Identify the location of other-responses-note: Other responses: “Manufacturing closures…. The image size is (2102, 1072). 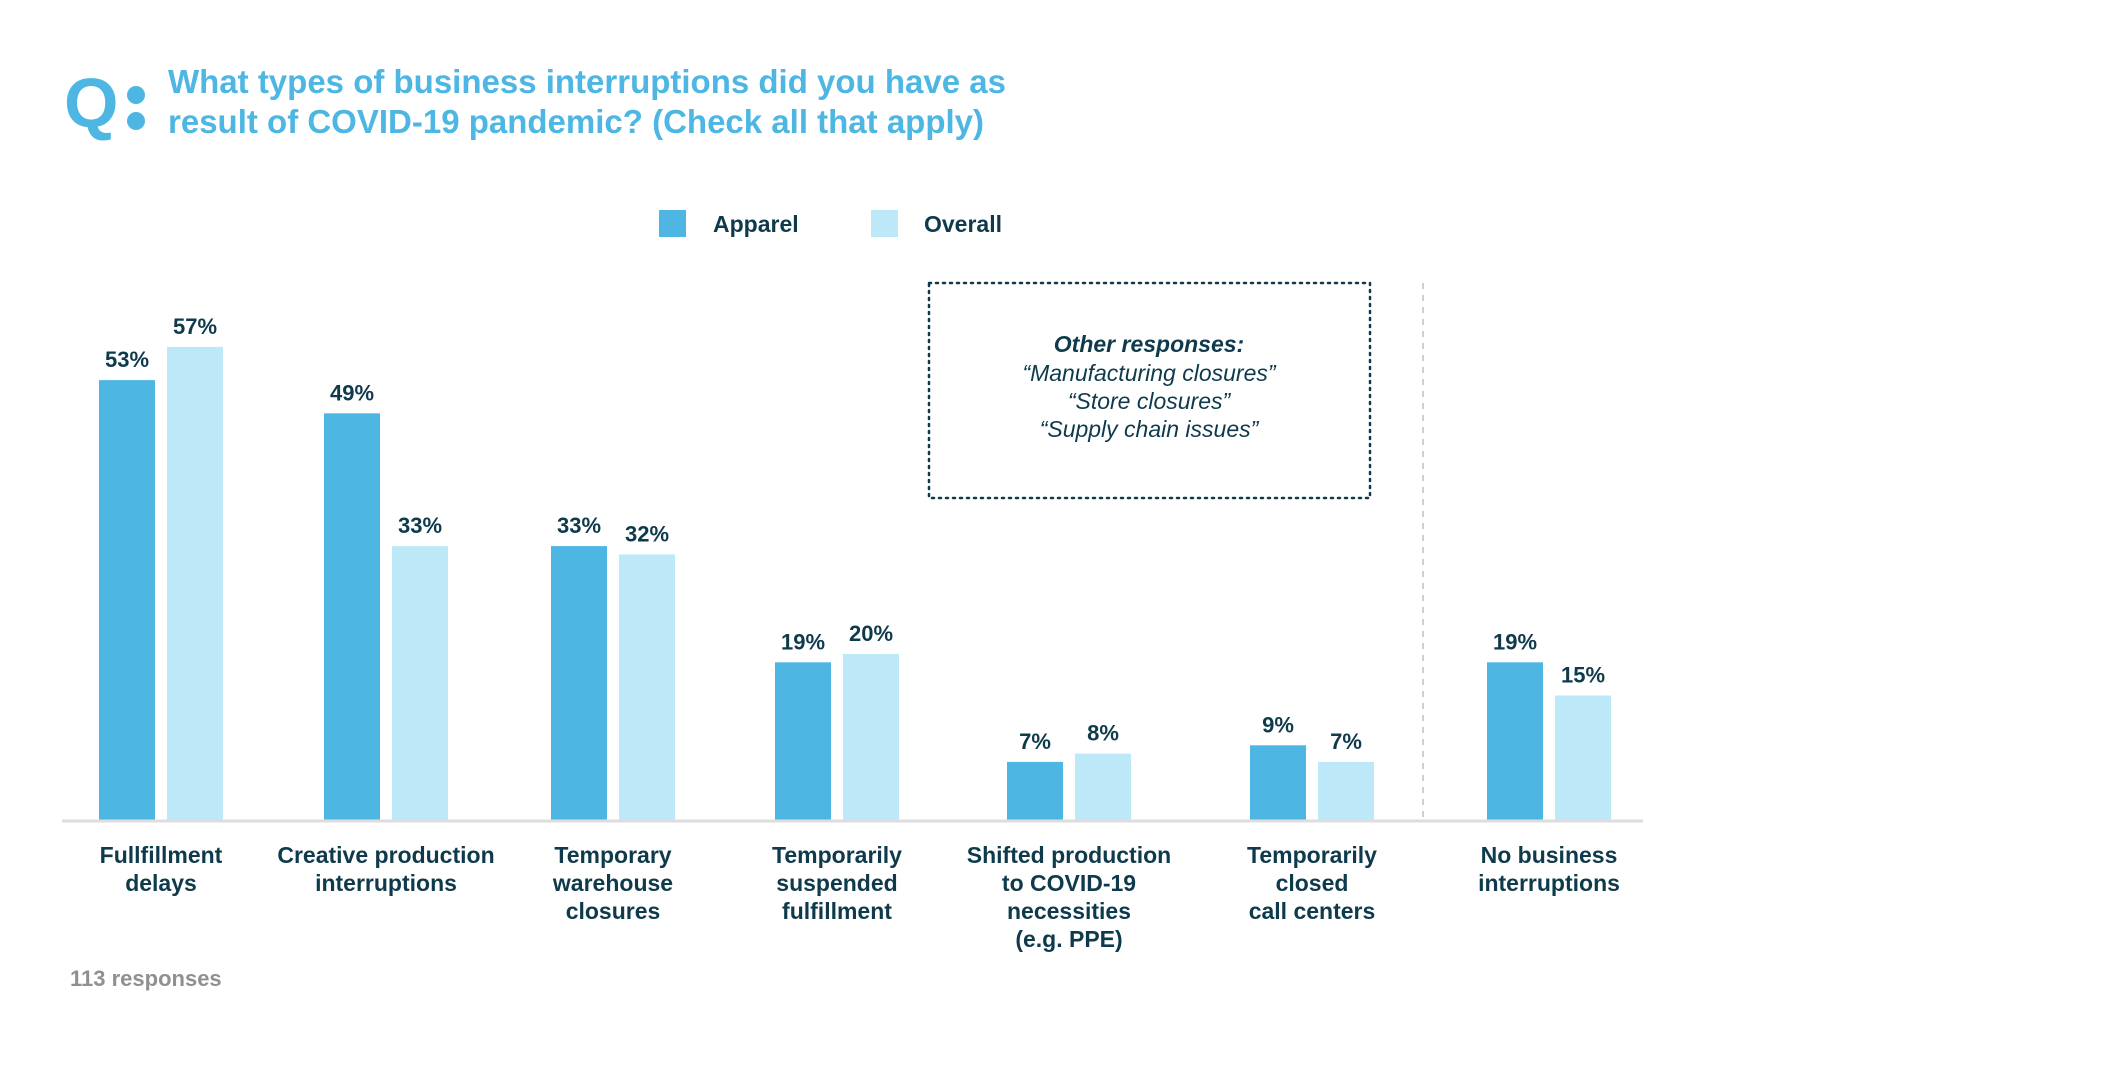
(1149, 390).